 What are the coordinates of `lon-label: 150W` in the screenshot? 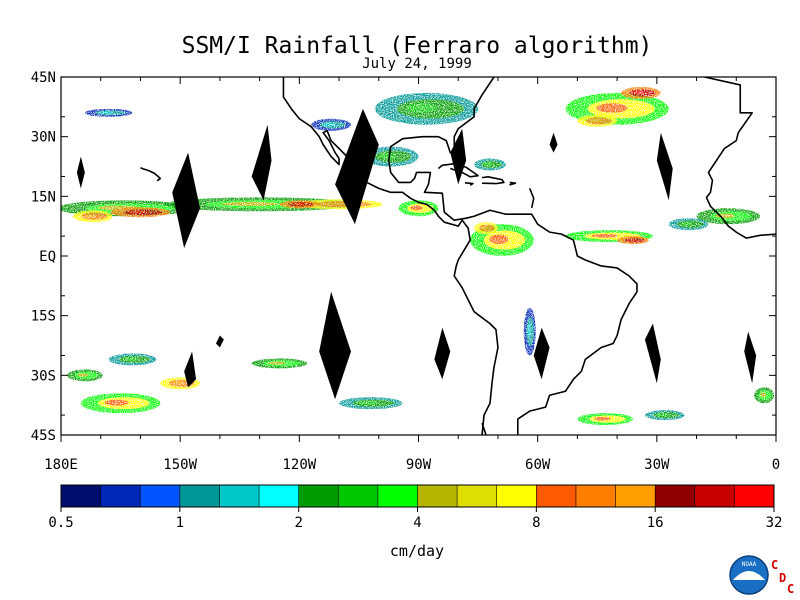 It's located at (180, 465).